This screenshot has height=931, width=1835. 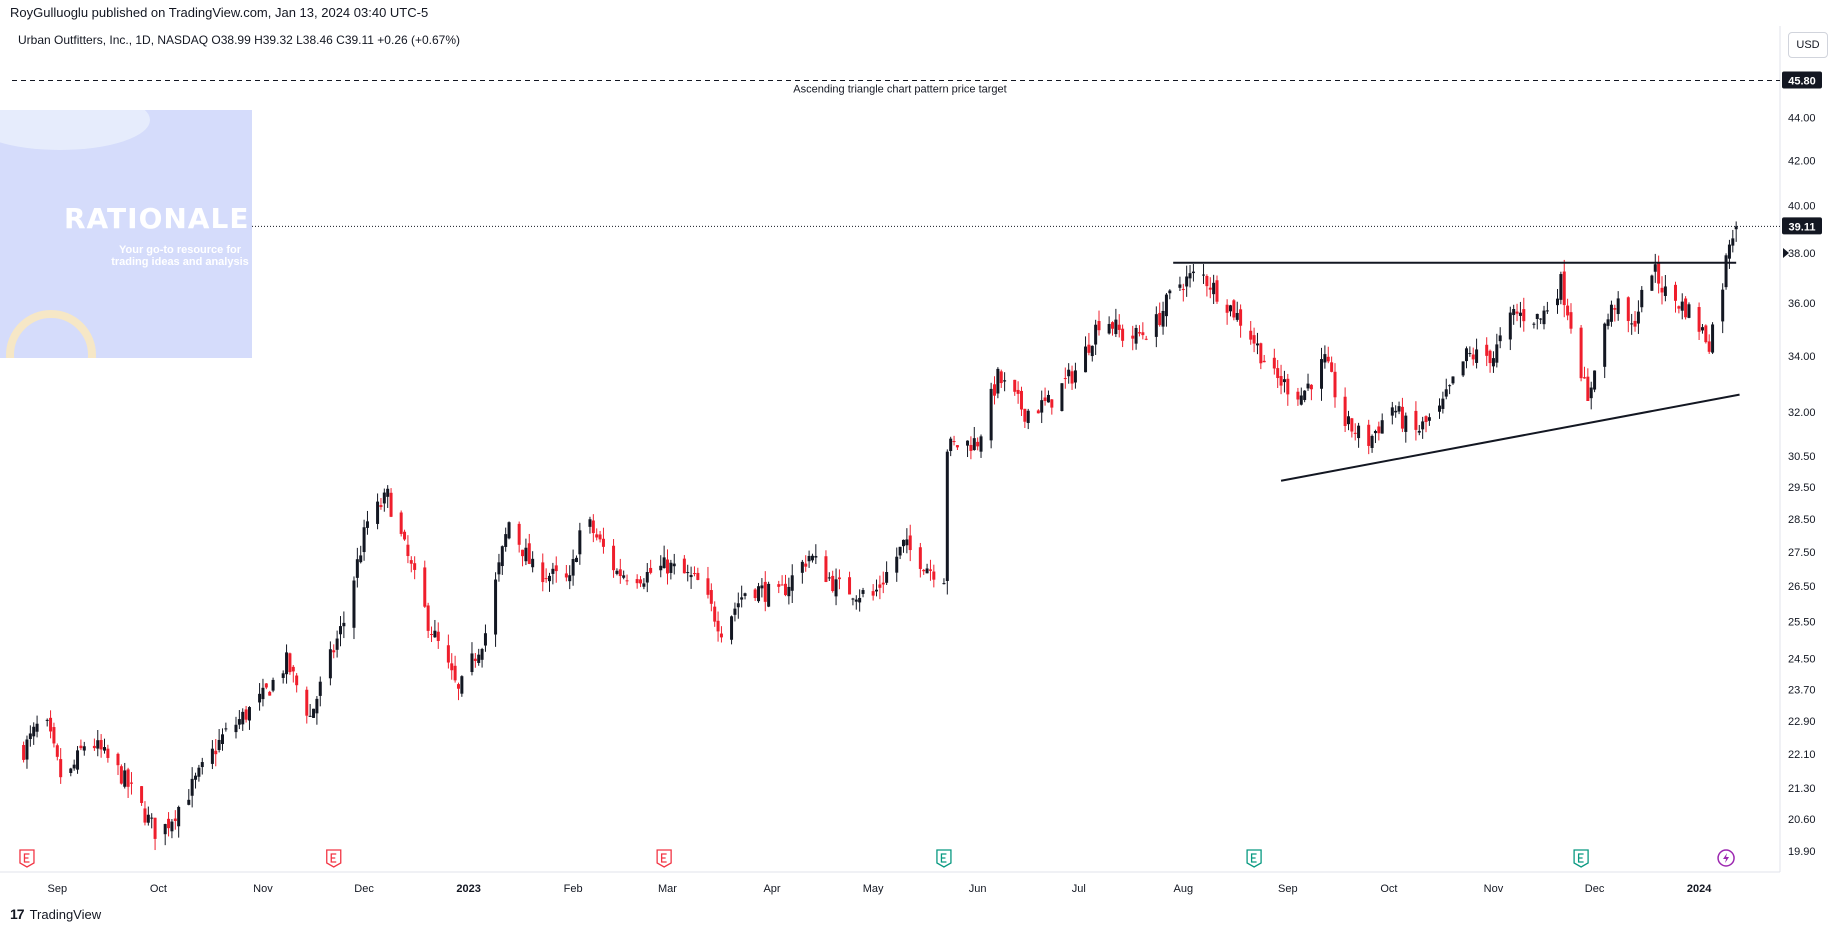 I want to click on time-tick-label: Dec, so click(x=1595, y=889).